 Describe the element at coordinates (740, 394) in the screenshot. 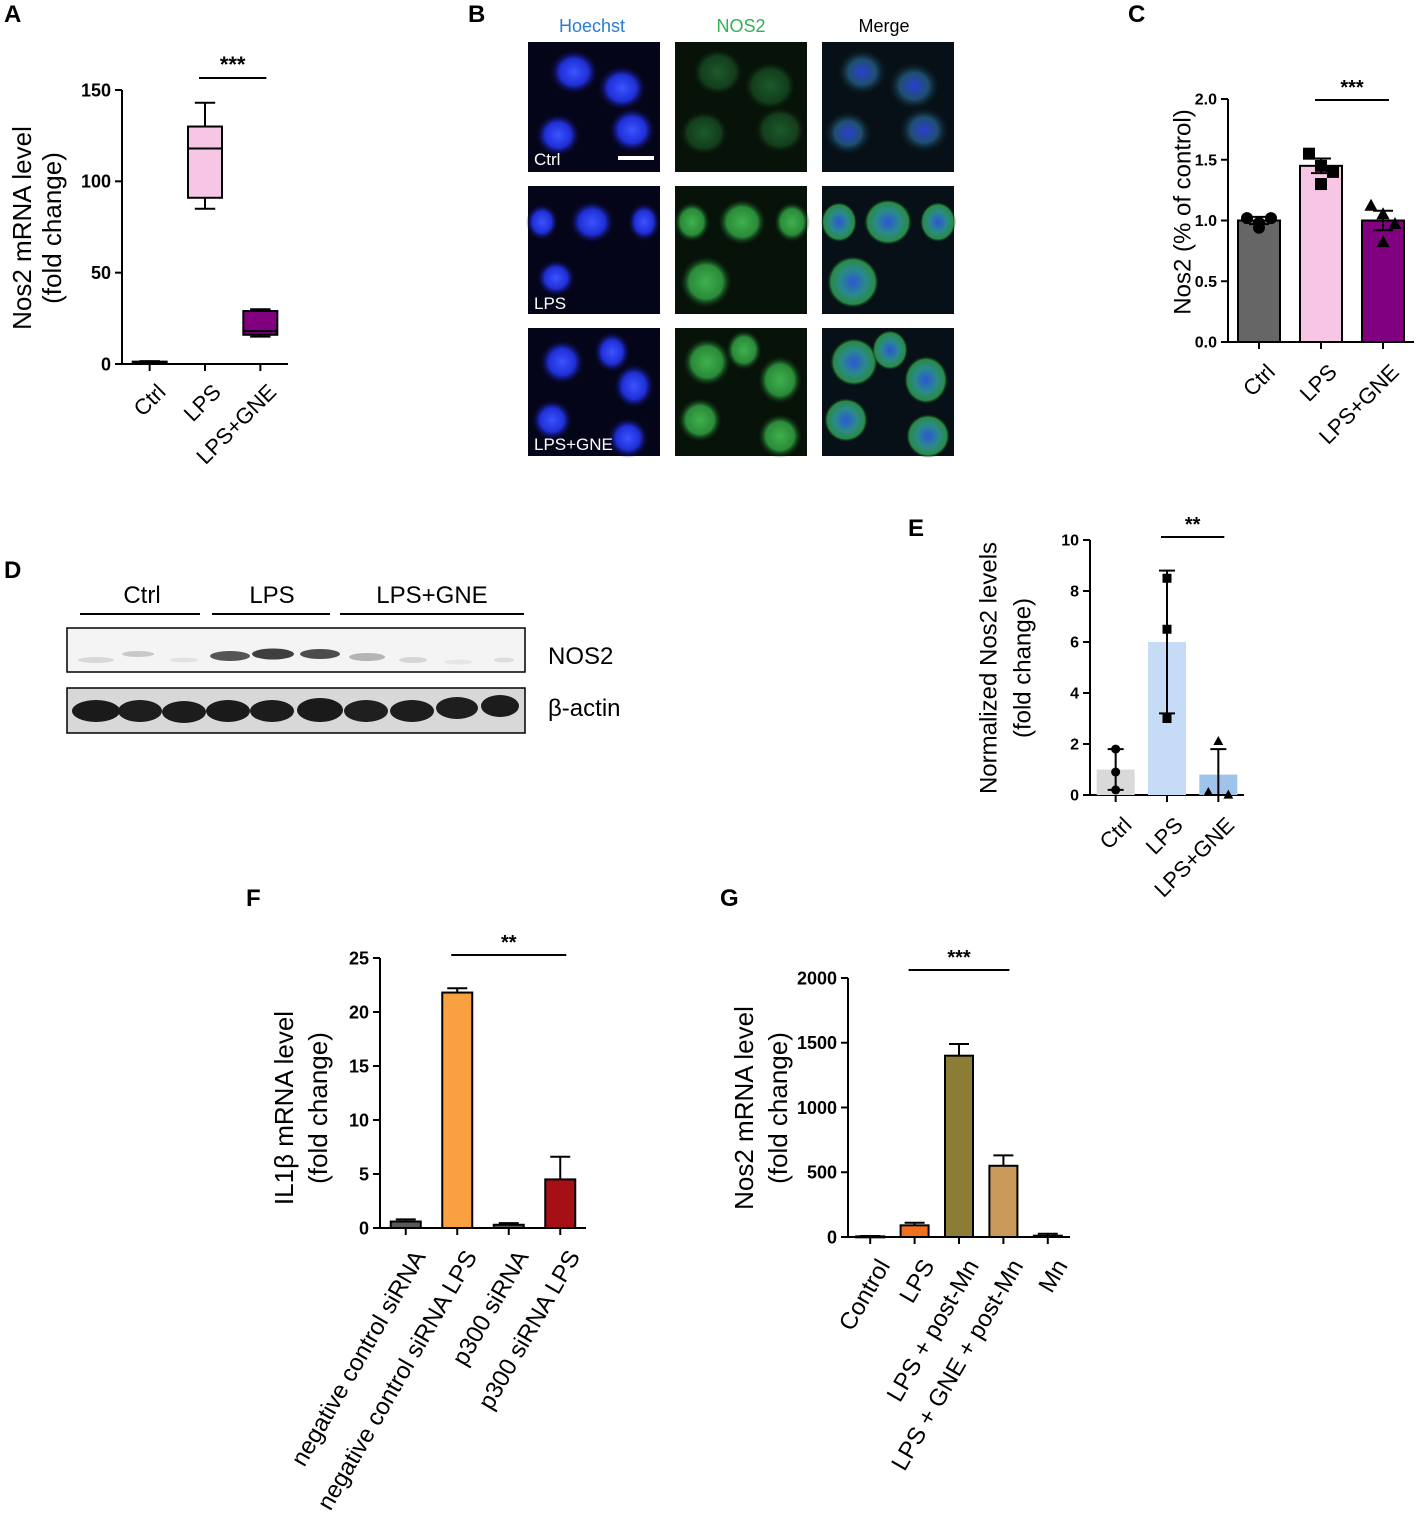

I see `cells-gne-nos2` at that location.